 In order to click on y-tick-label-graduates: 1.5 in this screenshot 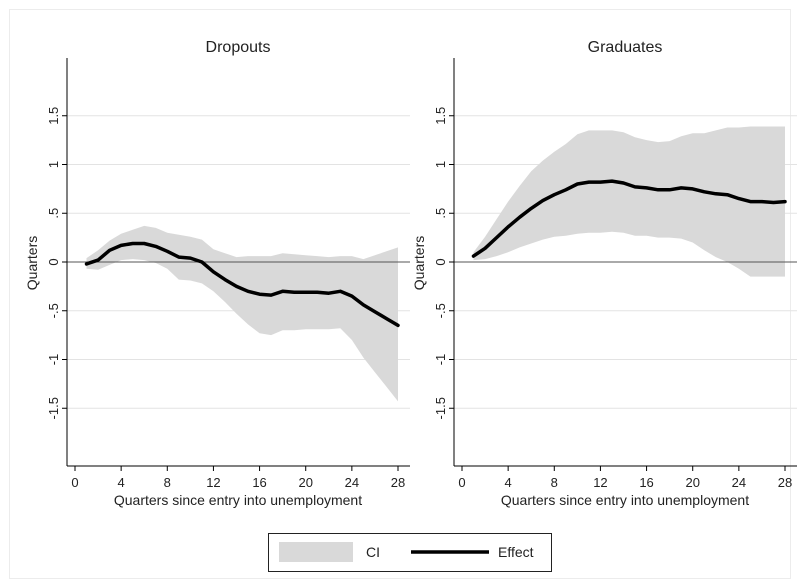, I will do `click(440, 116)`.